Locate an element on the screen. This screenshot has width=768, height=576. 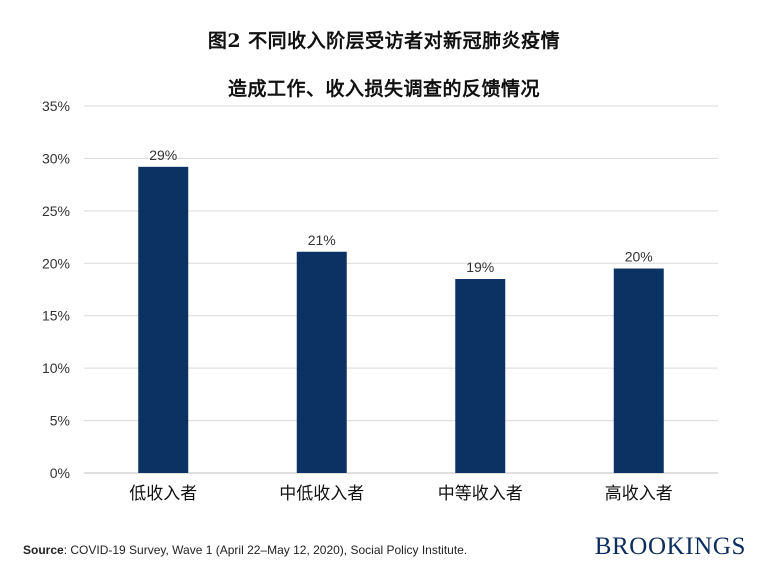
y-tick-label: 20% is located at coordinates (56, 263).